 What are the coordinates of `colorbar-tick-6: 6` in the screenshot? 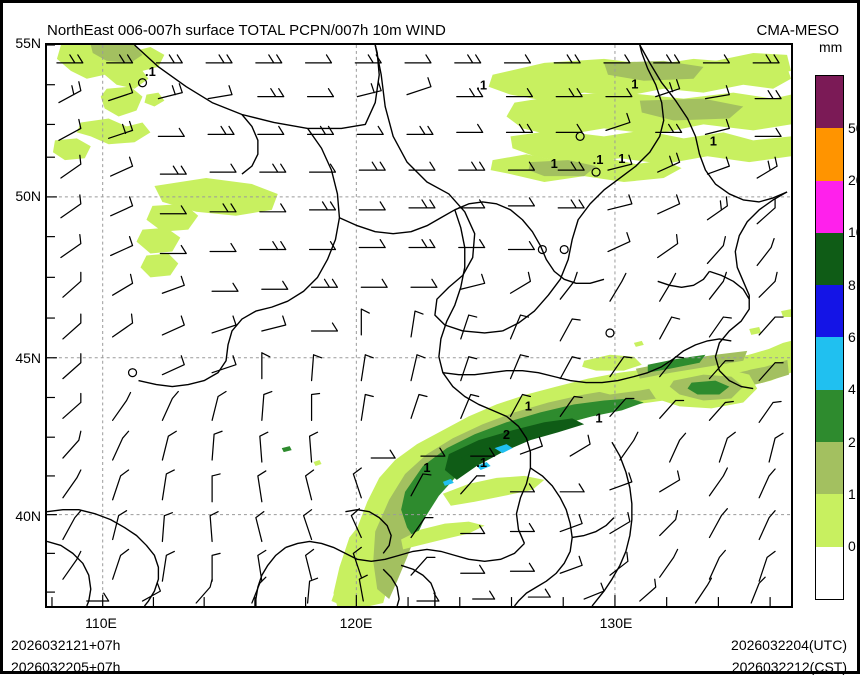 It's located at (852, 337).